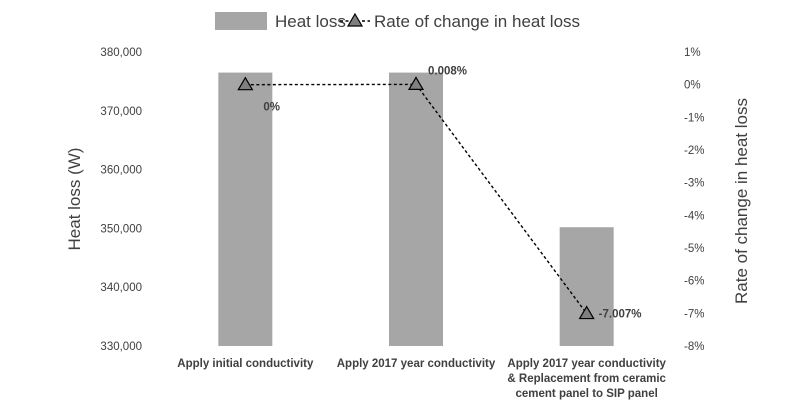 This screenshot has width=800, height=417. What do you see at coordinates (355, 19) in the screenshot?
I see `legend-swatch-marker` at bounding box center [355, 19].